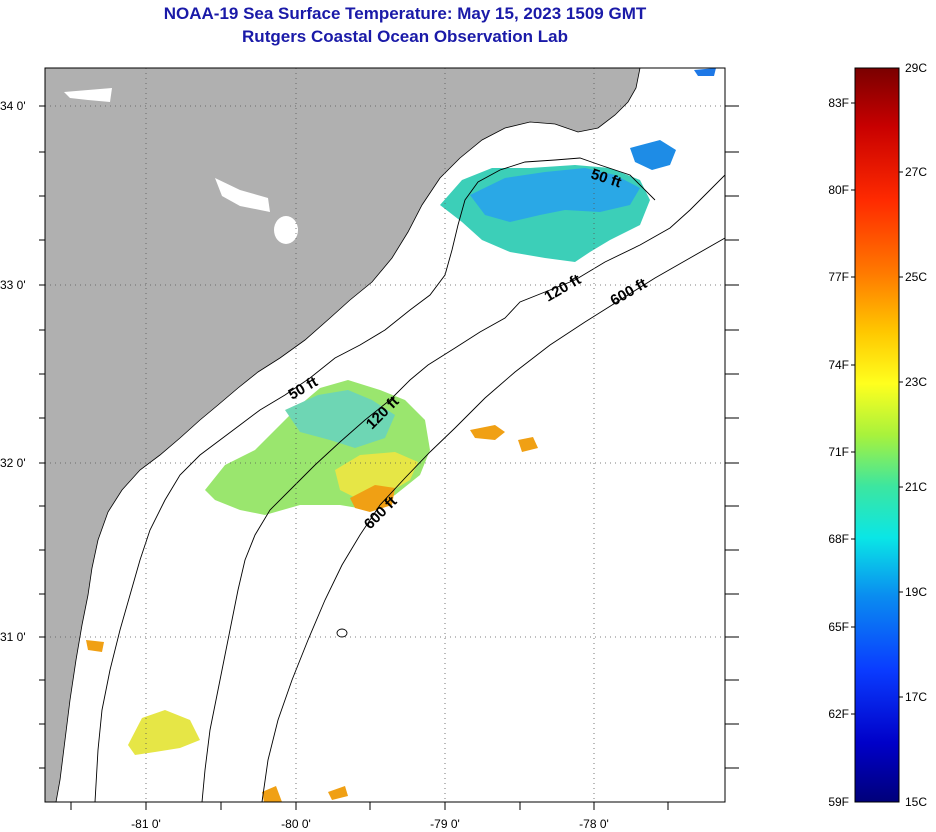 The image size is (936, 832). Describe the element at coordinates (838, 103) in the screenshot. I see `colorbar-f-label: 83F` at that location.